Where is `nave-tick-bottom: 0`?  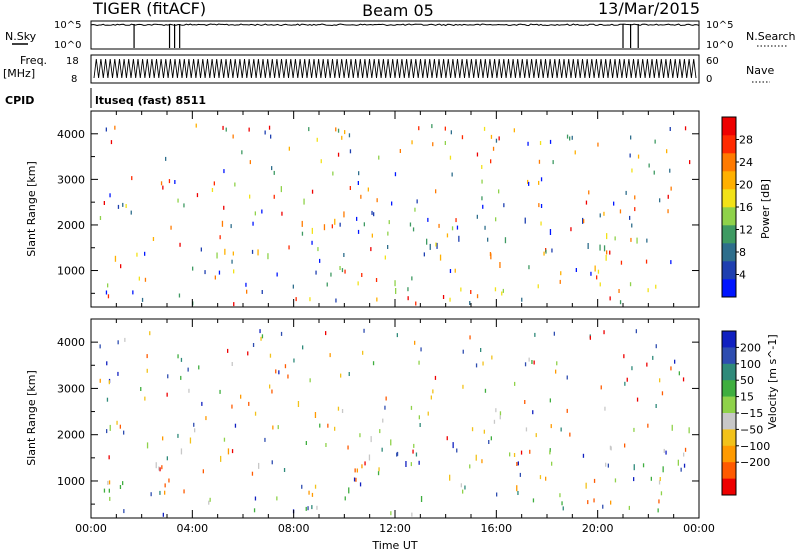
nave-tick-bottom: 0 is located at coordinates (709, 79).